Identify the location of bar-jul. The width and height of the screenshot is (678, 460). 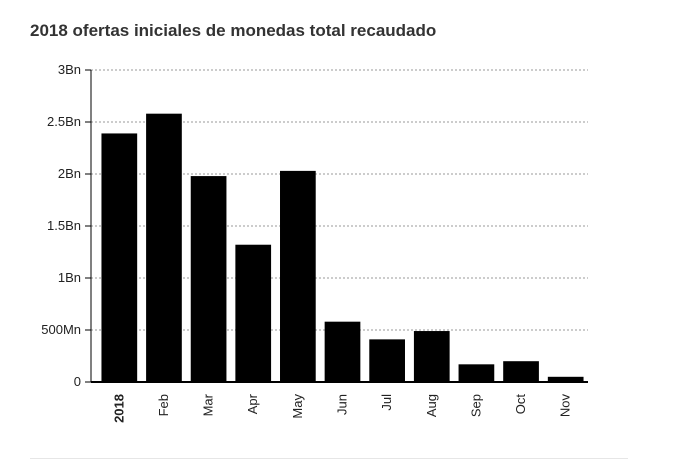
(387, 360).